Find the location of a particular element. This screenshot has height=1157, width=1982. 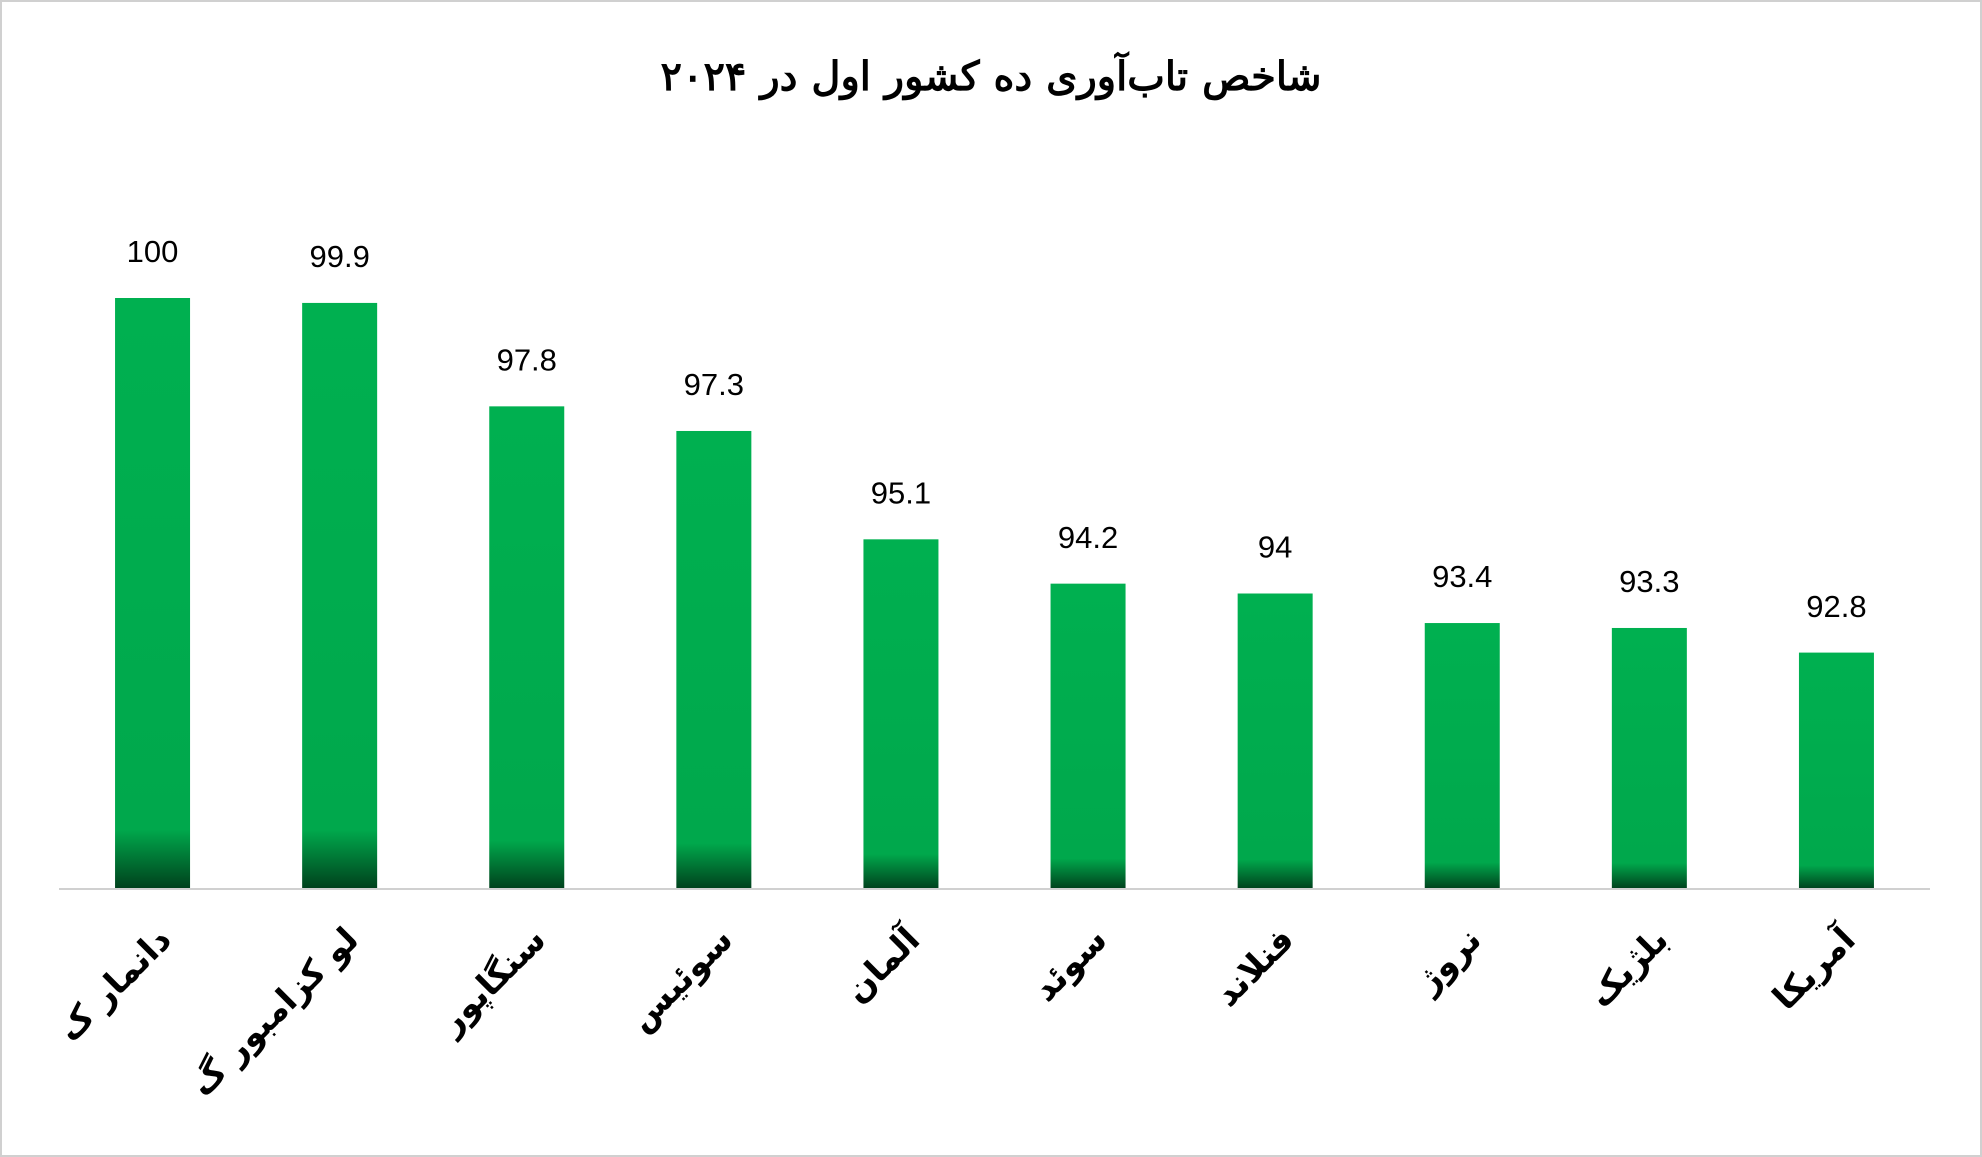

data-label: 95.1 is located at coordinates (901, 493).